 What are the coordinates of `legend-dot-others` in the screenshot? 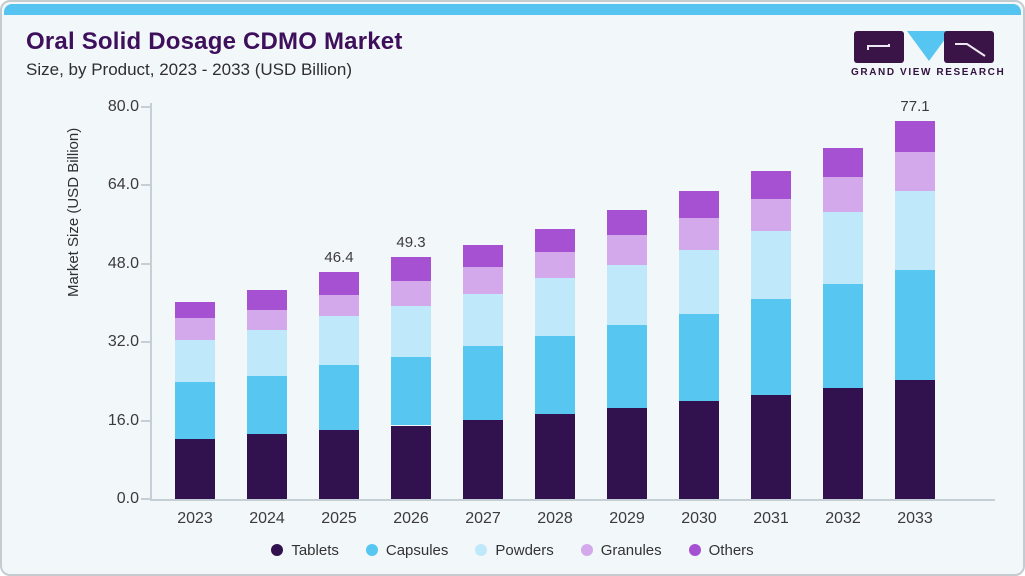 It's located at (694, 550).